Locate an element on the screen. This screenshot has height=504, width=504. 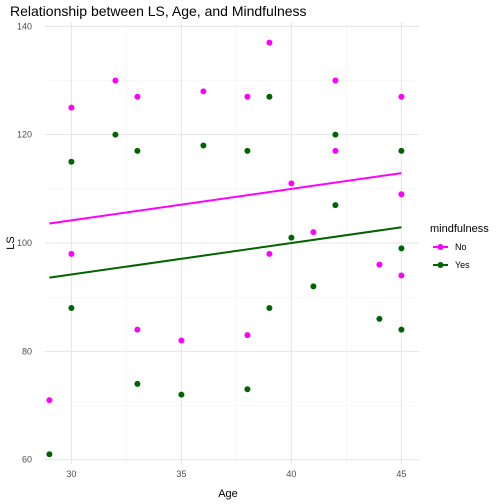
x-tick-label: 40 is located at coordinates (291, 474).